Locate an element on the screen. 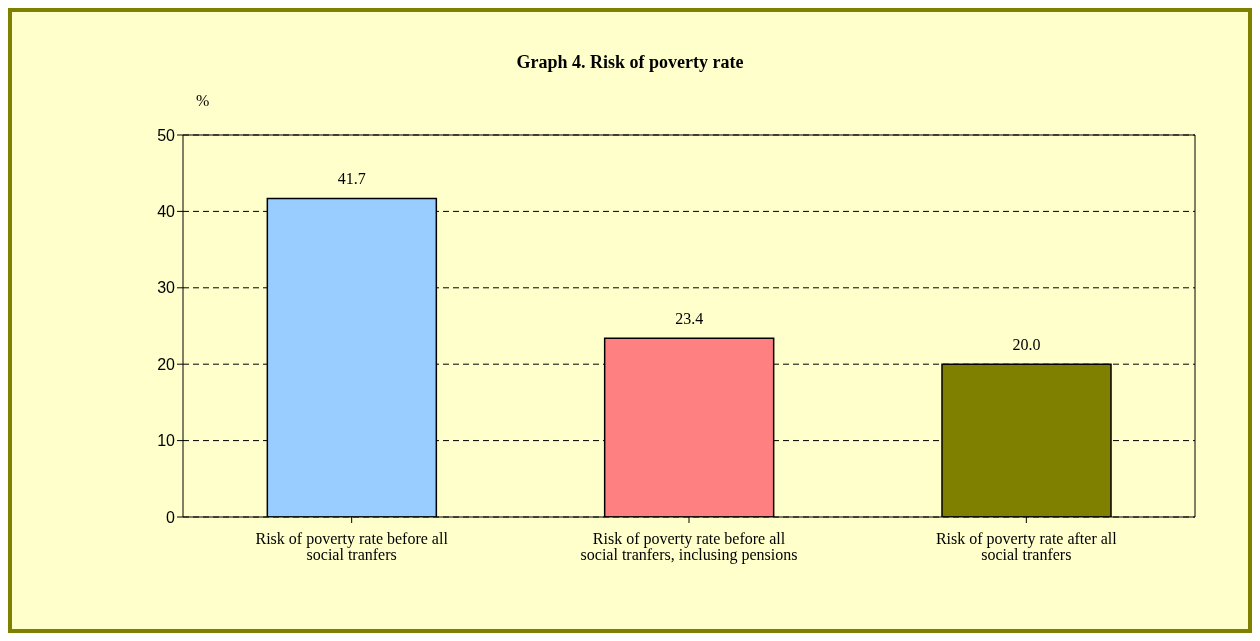  y-tick-label: 10 is located at coordinates (166, 441).